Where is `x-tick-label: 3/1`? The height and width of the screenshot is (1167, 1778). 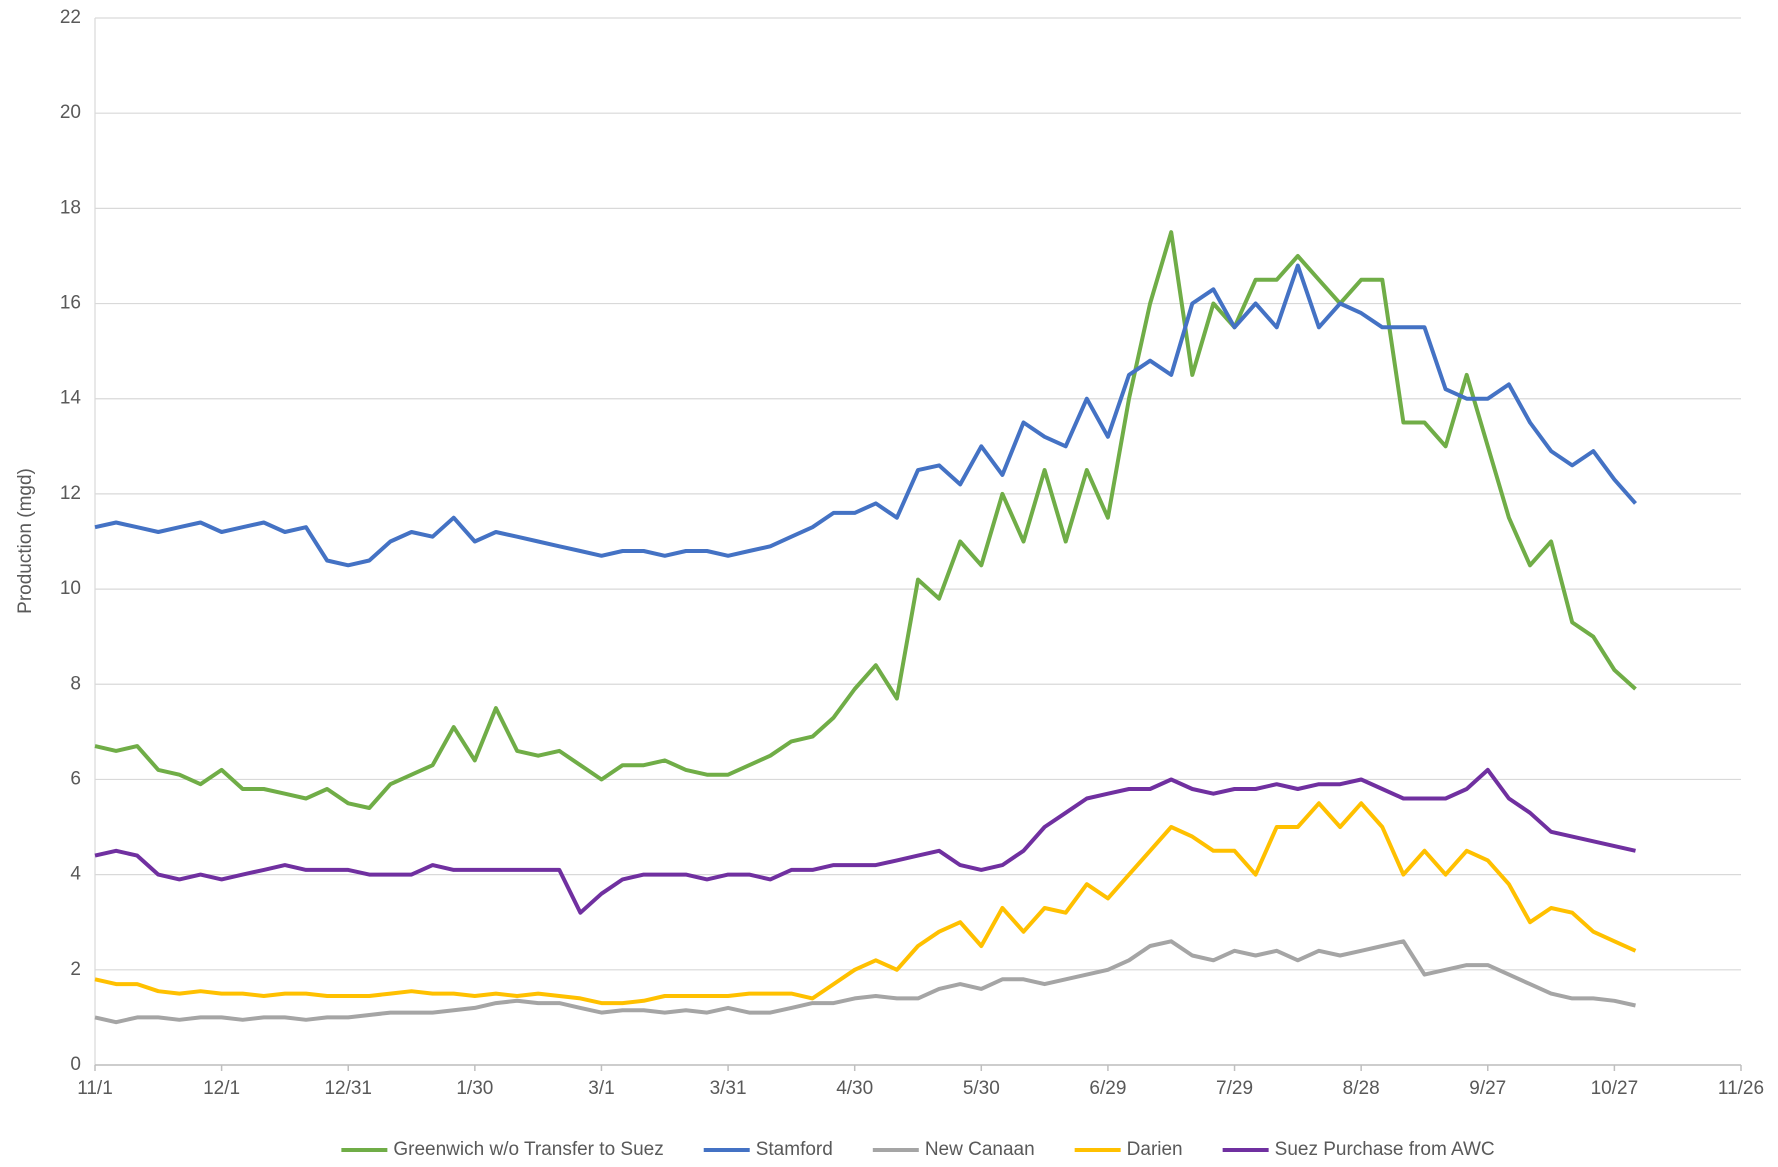
x-tick-label: 3/1 is located at coordinates (601, 1088).